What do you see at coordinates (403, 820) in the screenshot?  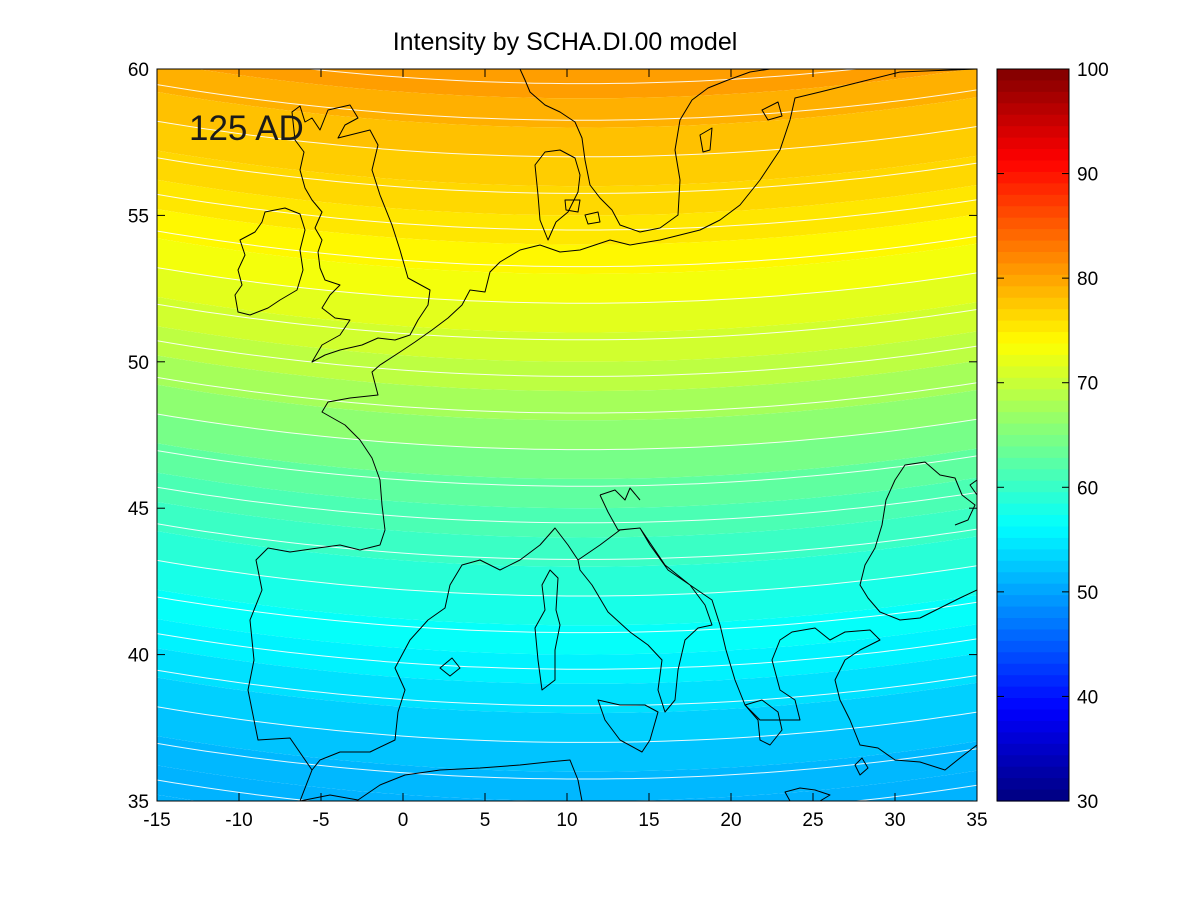 I see `x-tick-label: 0` at bounding box center [403, 820].